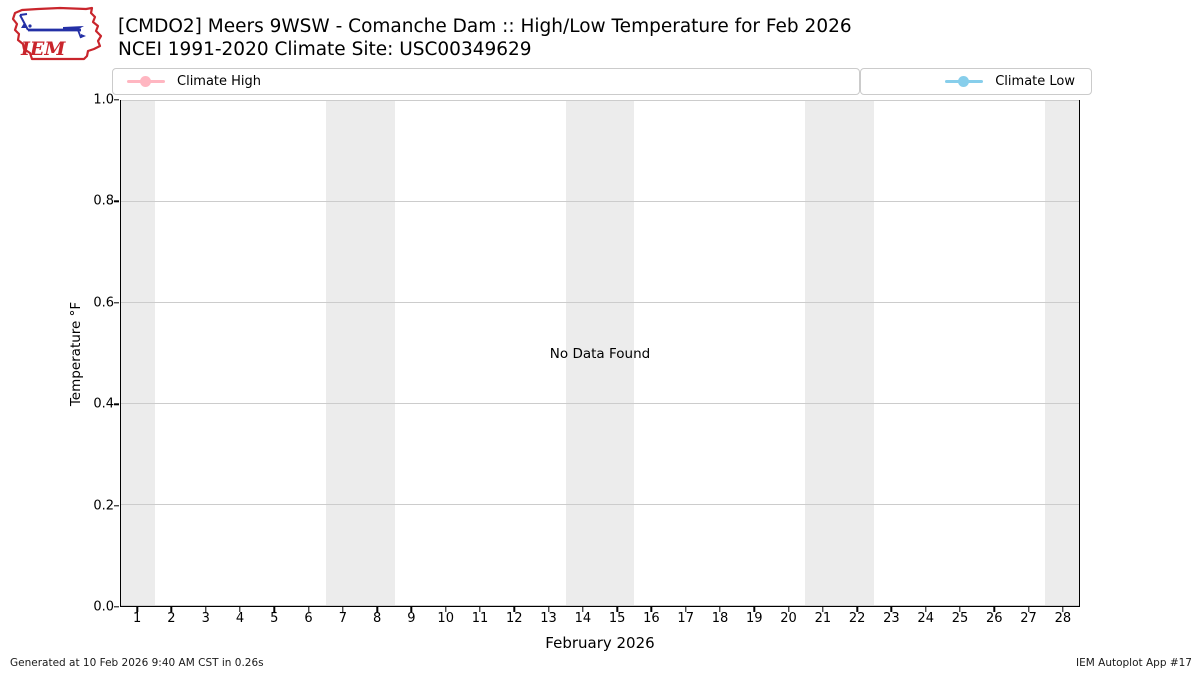  Describe the element at coordinates (377, 618) in the screenshot. I see `x-tick-label: 8` at that location.